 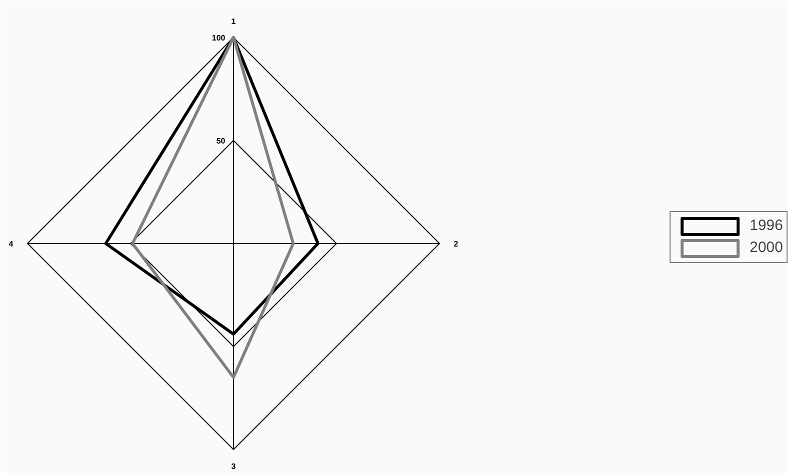 What do you see at coordinates (221, 141) in the screenshot?
I see `y-tick-label: 50` at bounding box center [221, 141].